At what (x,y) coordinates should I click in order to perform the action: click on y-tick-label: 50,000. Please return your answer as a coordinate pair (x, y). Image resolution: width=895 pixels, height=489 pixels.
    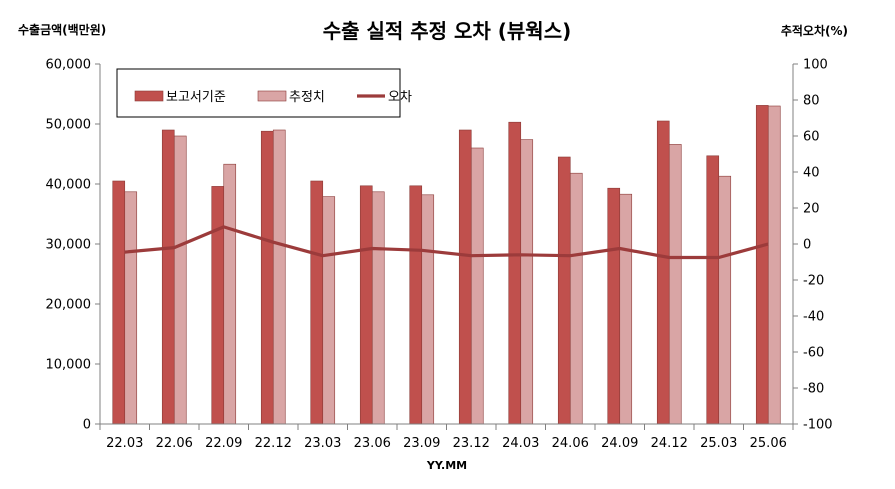
    Looking at the image, I should click on (69, 125).